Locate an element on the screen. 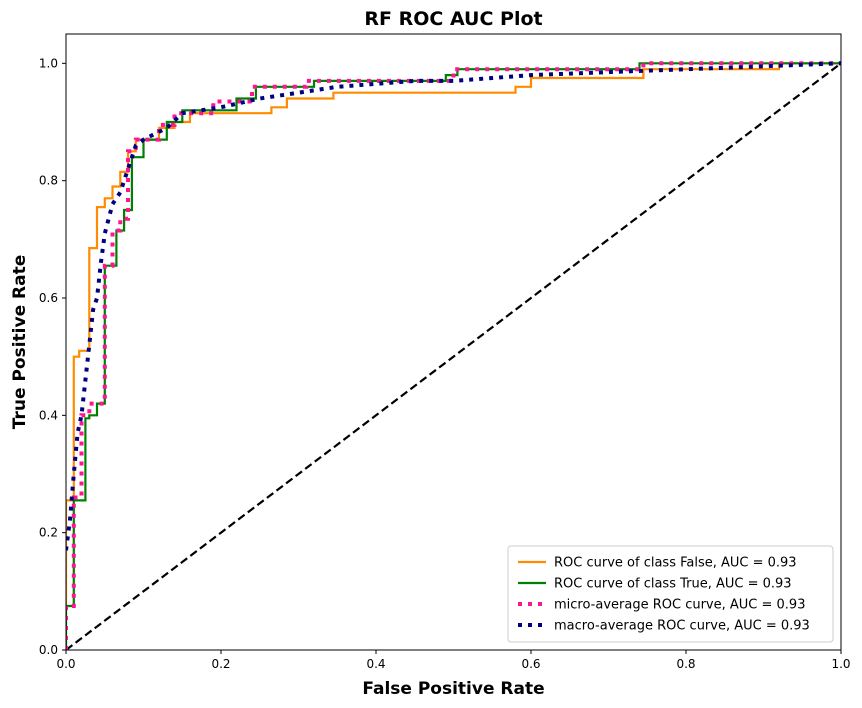 Image resolution: width=862 pixels, height=708 pixels. y-tick-label: 1.0 is located at coordinates (48, 63).